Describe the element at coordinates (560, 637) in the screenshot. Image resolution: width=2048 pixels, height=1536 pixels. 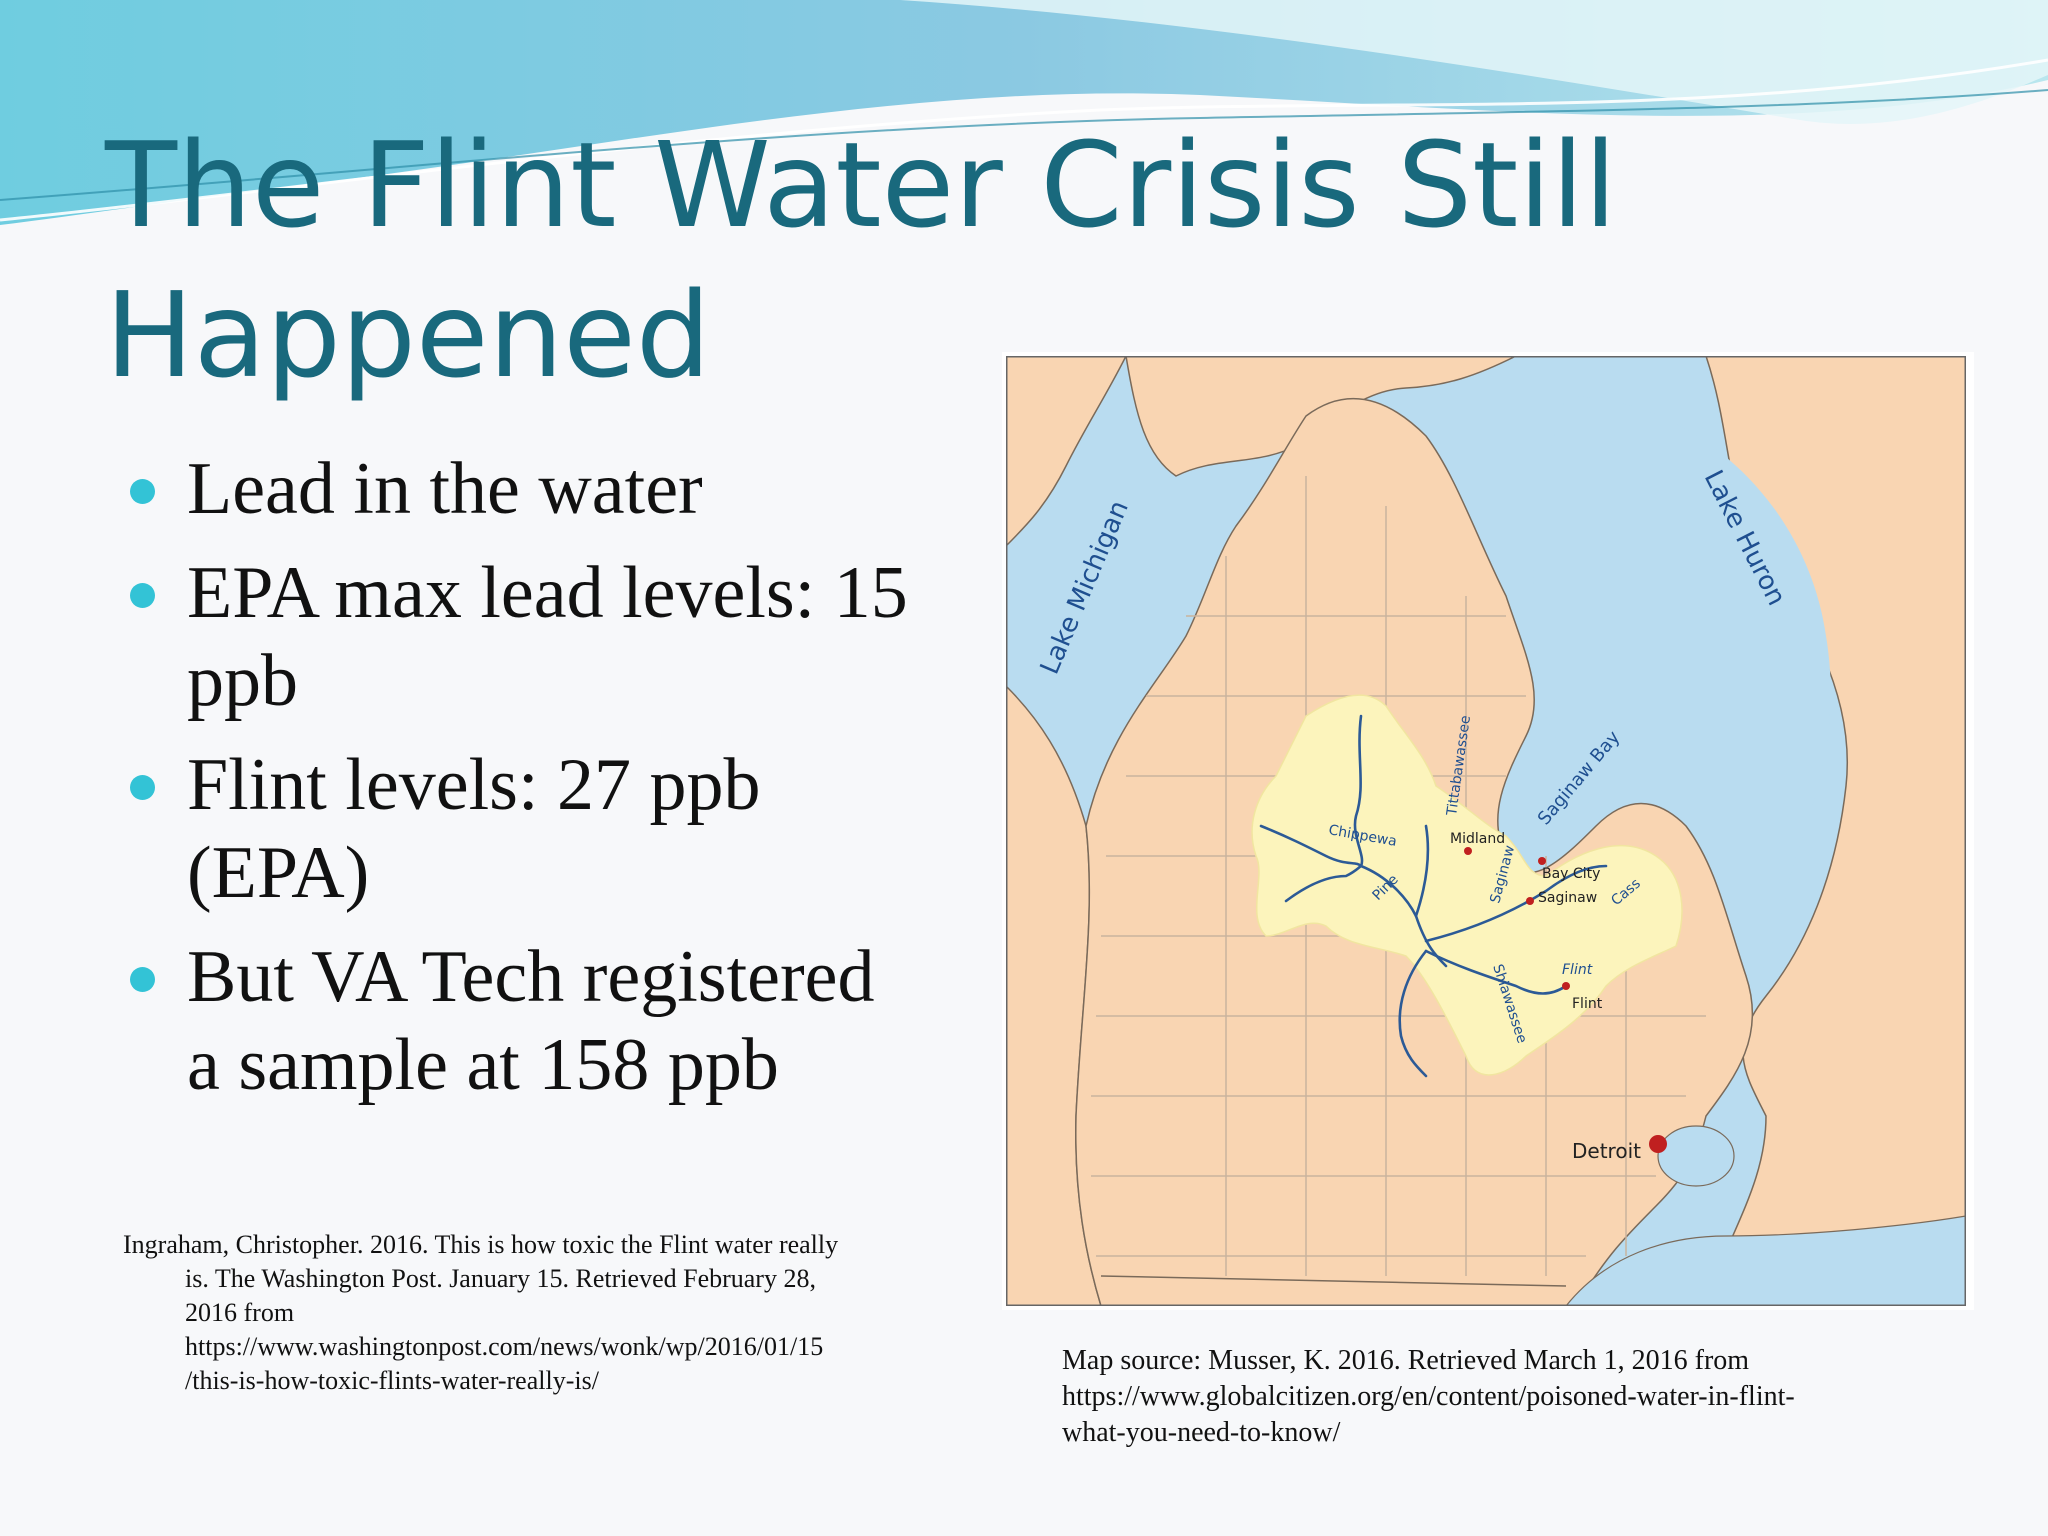
I see `bullet-item: EPA max lead levels: 15 ppb` at that location.